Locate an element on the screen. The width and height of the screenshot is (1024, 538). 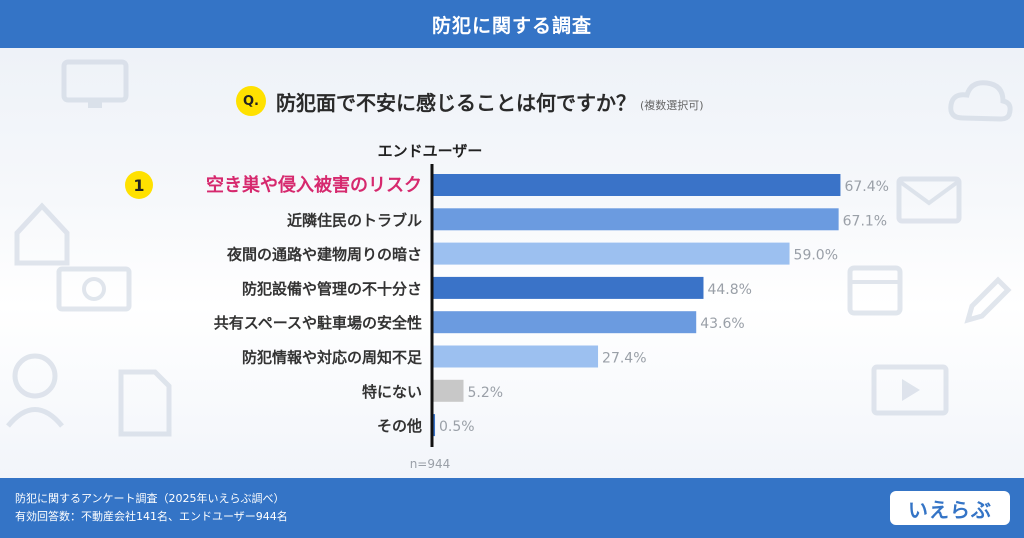
value-label: 43.6% is located at coordinates (722, 324).